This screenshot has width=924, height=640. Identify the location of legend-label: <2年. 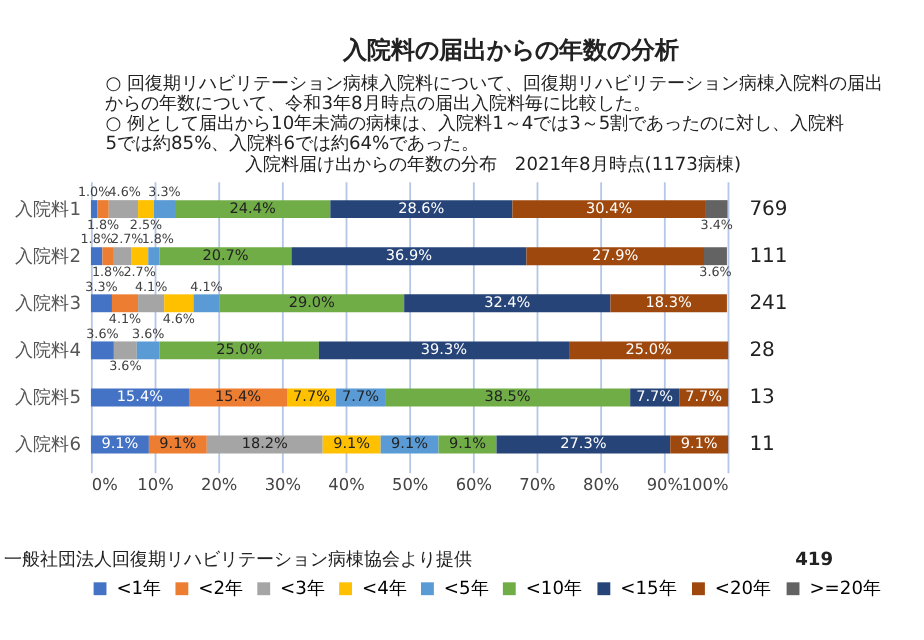
(221, 589).